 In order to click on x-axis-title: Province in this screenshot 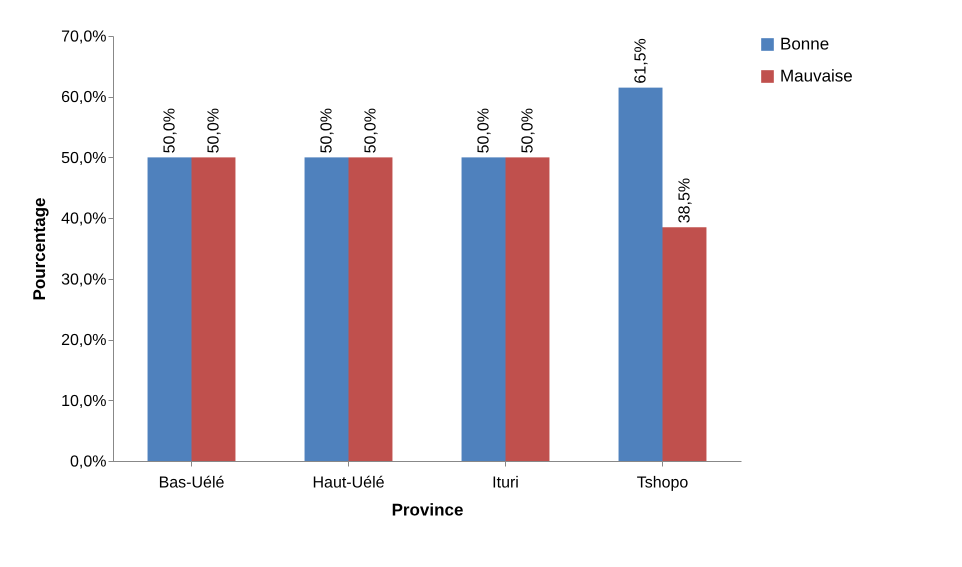, I will do `click(428, 510)`.